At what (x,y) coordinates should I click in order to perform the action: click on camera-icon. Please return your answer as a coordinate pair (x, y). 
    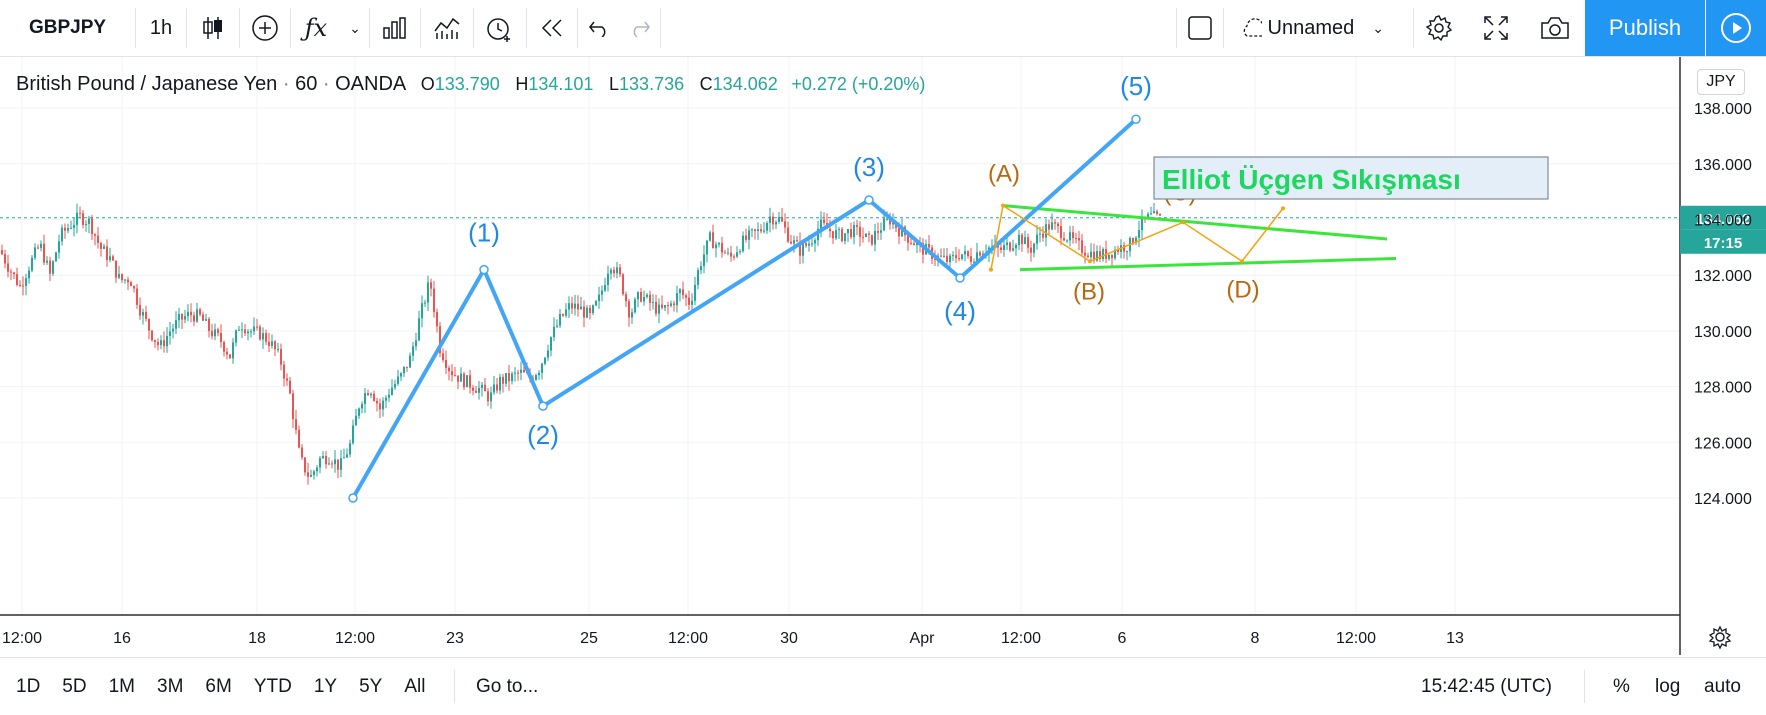
    Looking at the image, I should click on (1555, 28).